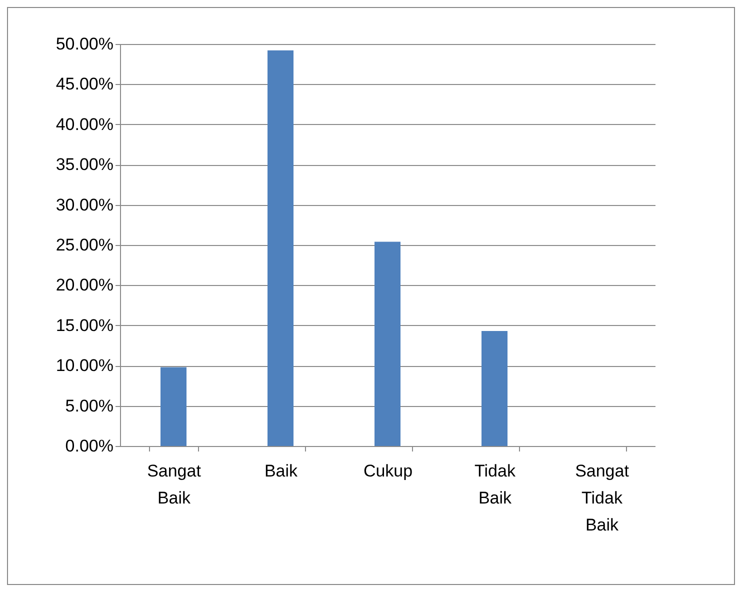 This screenshot has width=744, height=594. What do you see at coordinates (85, 164) in the screenshot?
I see `y-tick-label: 35.00%` at bounding box center [85, 164].